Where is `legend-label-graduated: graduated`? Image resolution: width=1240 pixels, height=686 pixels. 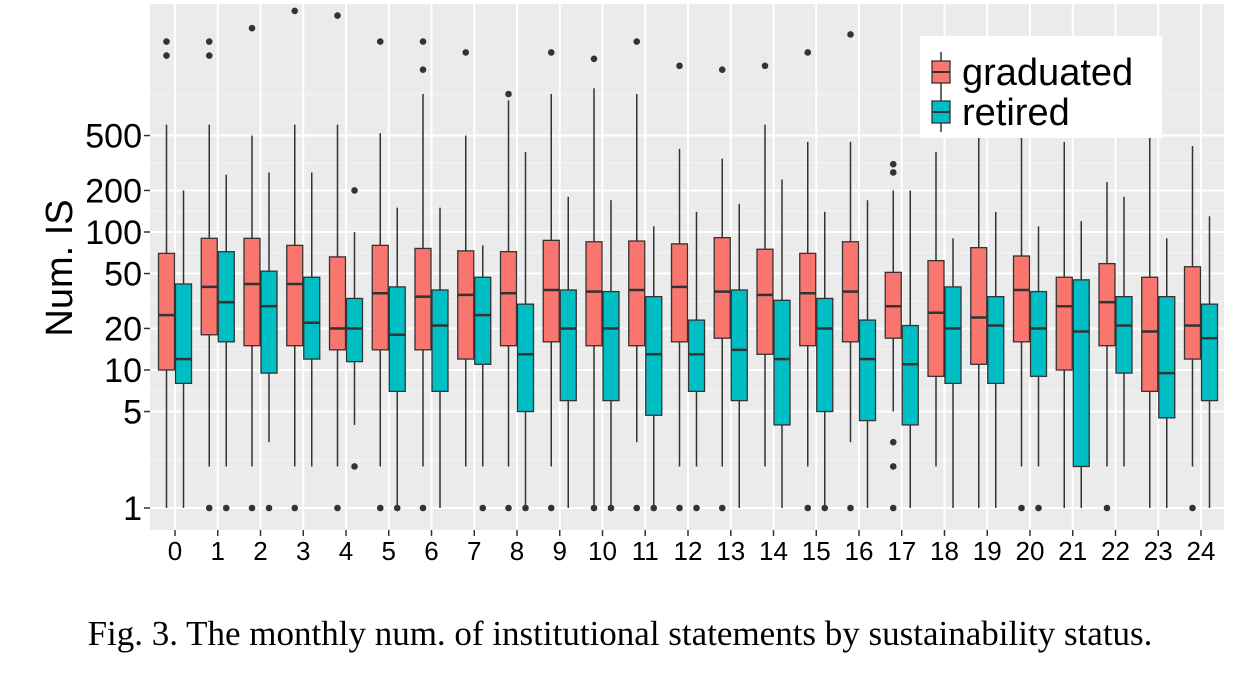
legend-label-graduated: graduated is located at coordinates (1047, 73).